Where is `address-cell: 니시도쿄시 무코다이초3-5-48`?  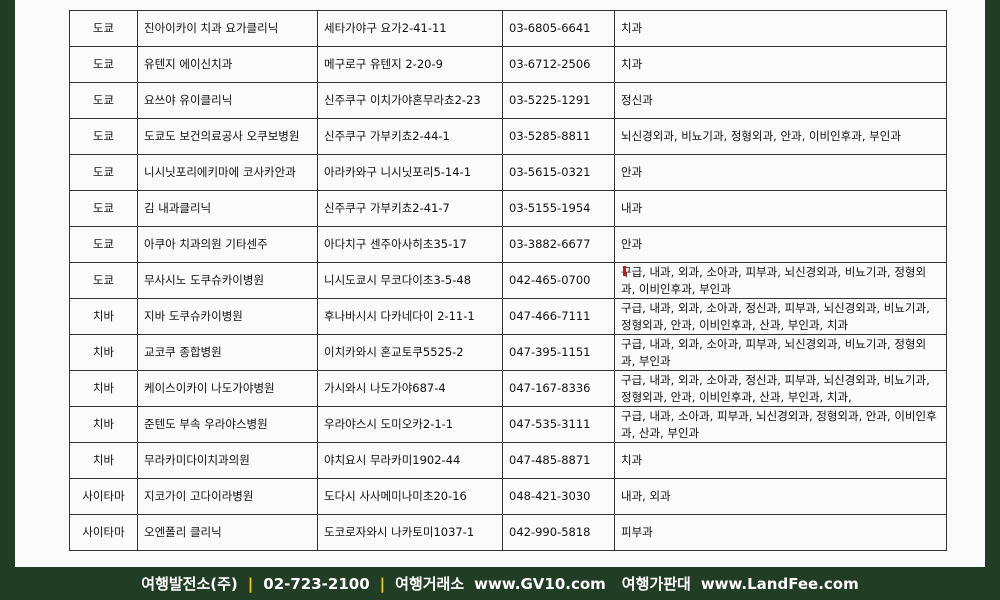
address-cell: 니시도쿄시 무코다이초3-5-48 is located at coordinates (410, 280).